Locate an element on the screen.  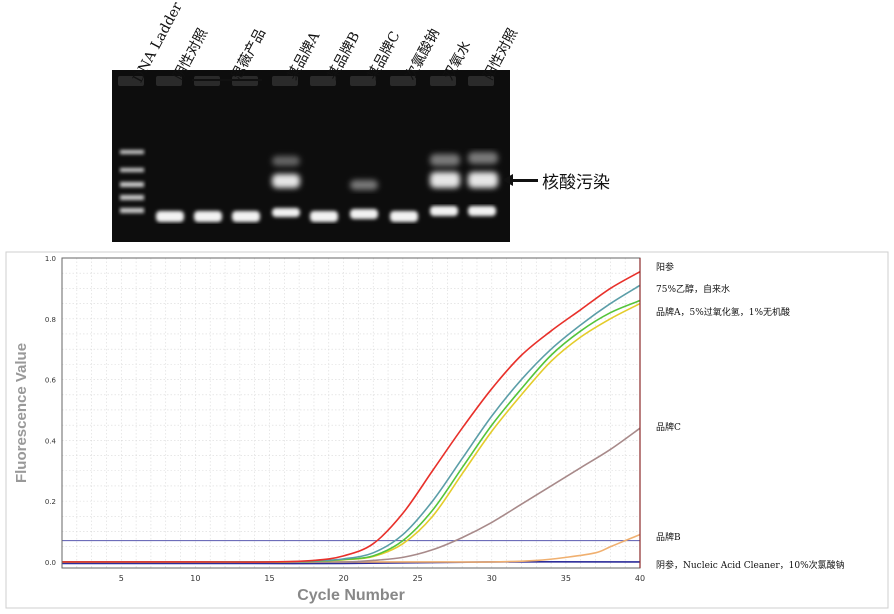
y-tick-label: 0.6 is located at coordinates (51, 381).